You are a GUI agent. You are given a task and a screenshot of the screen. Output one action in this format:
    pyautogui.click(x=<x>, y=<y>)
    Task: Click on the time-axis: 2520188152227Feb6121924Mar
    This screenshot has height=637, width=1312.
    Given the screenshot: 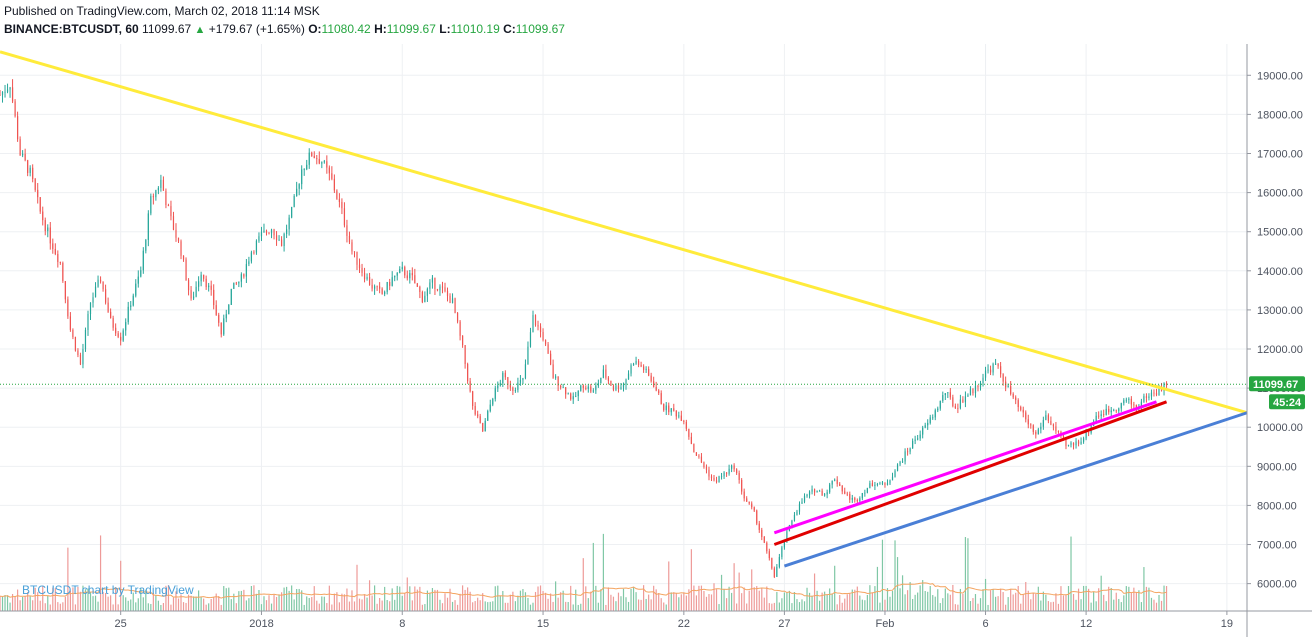 What is the action you would take?
    pyautogui.click(x=713, y=620)
    